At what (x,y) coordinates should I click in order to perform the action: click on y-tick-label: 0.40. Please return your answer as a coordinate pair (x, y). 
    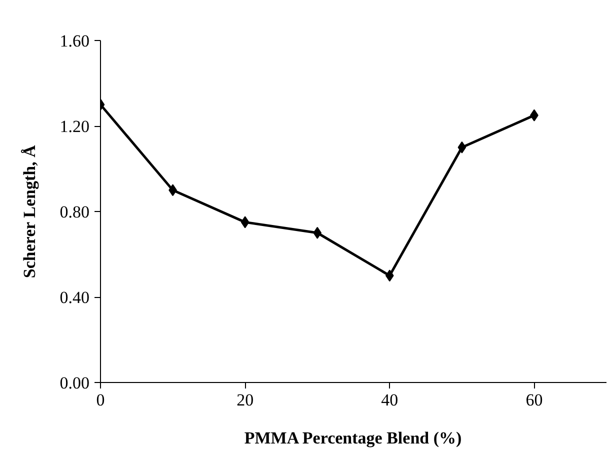
    Looking at the image, I should click on (75, 297).